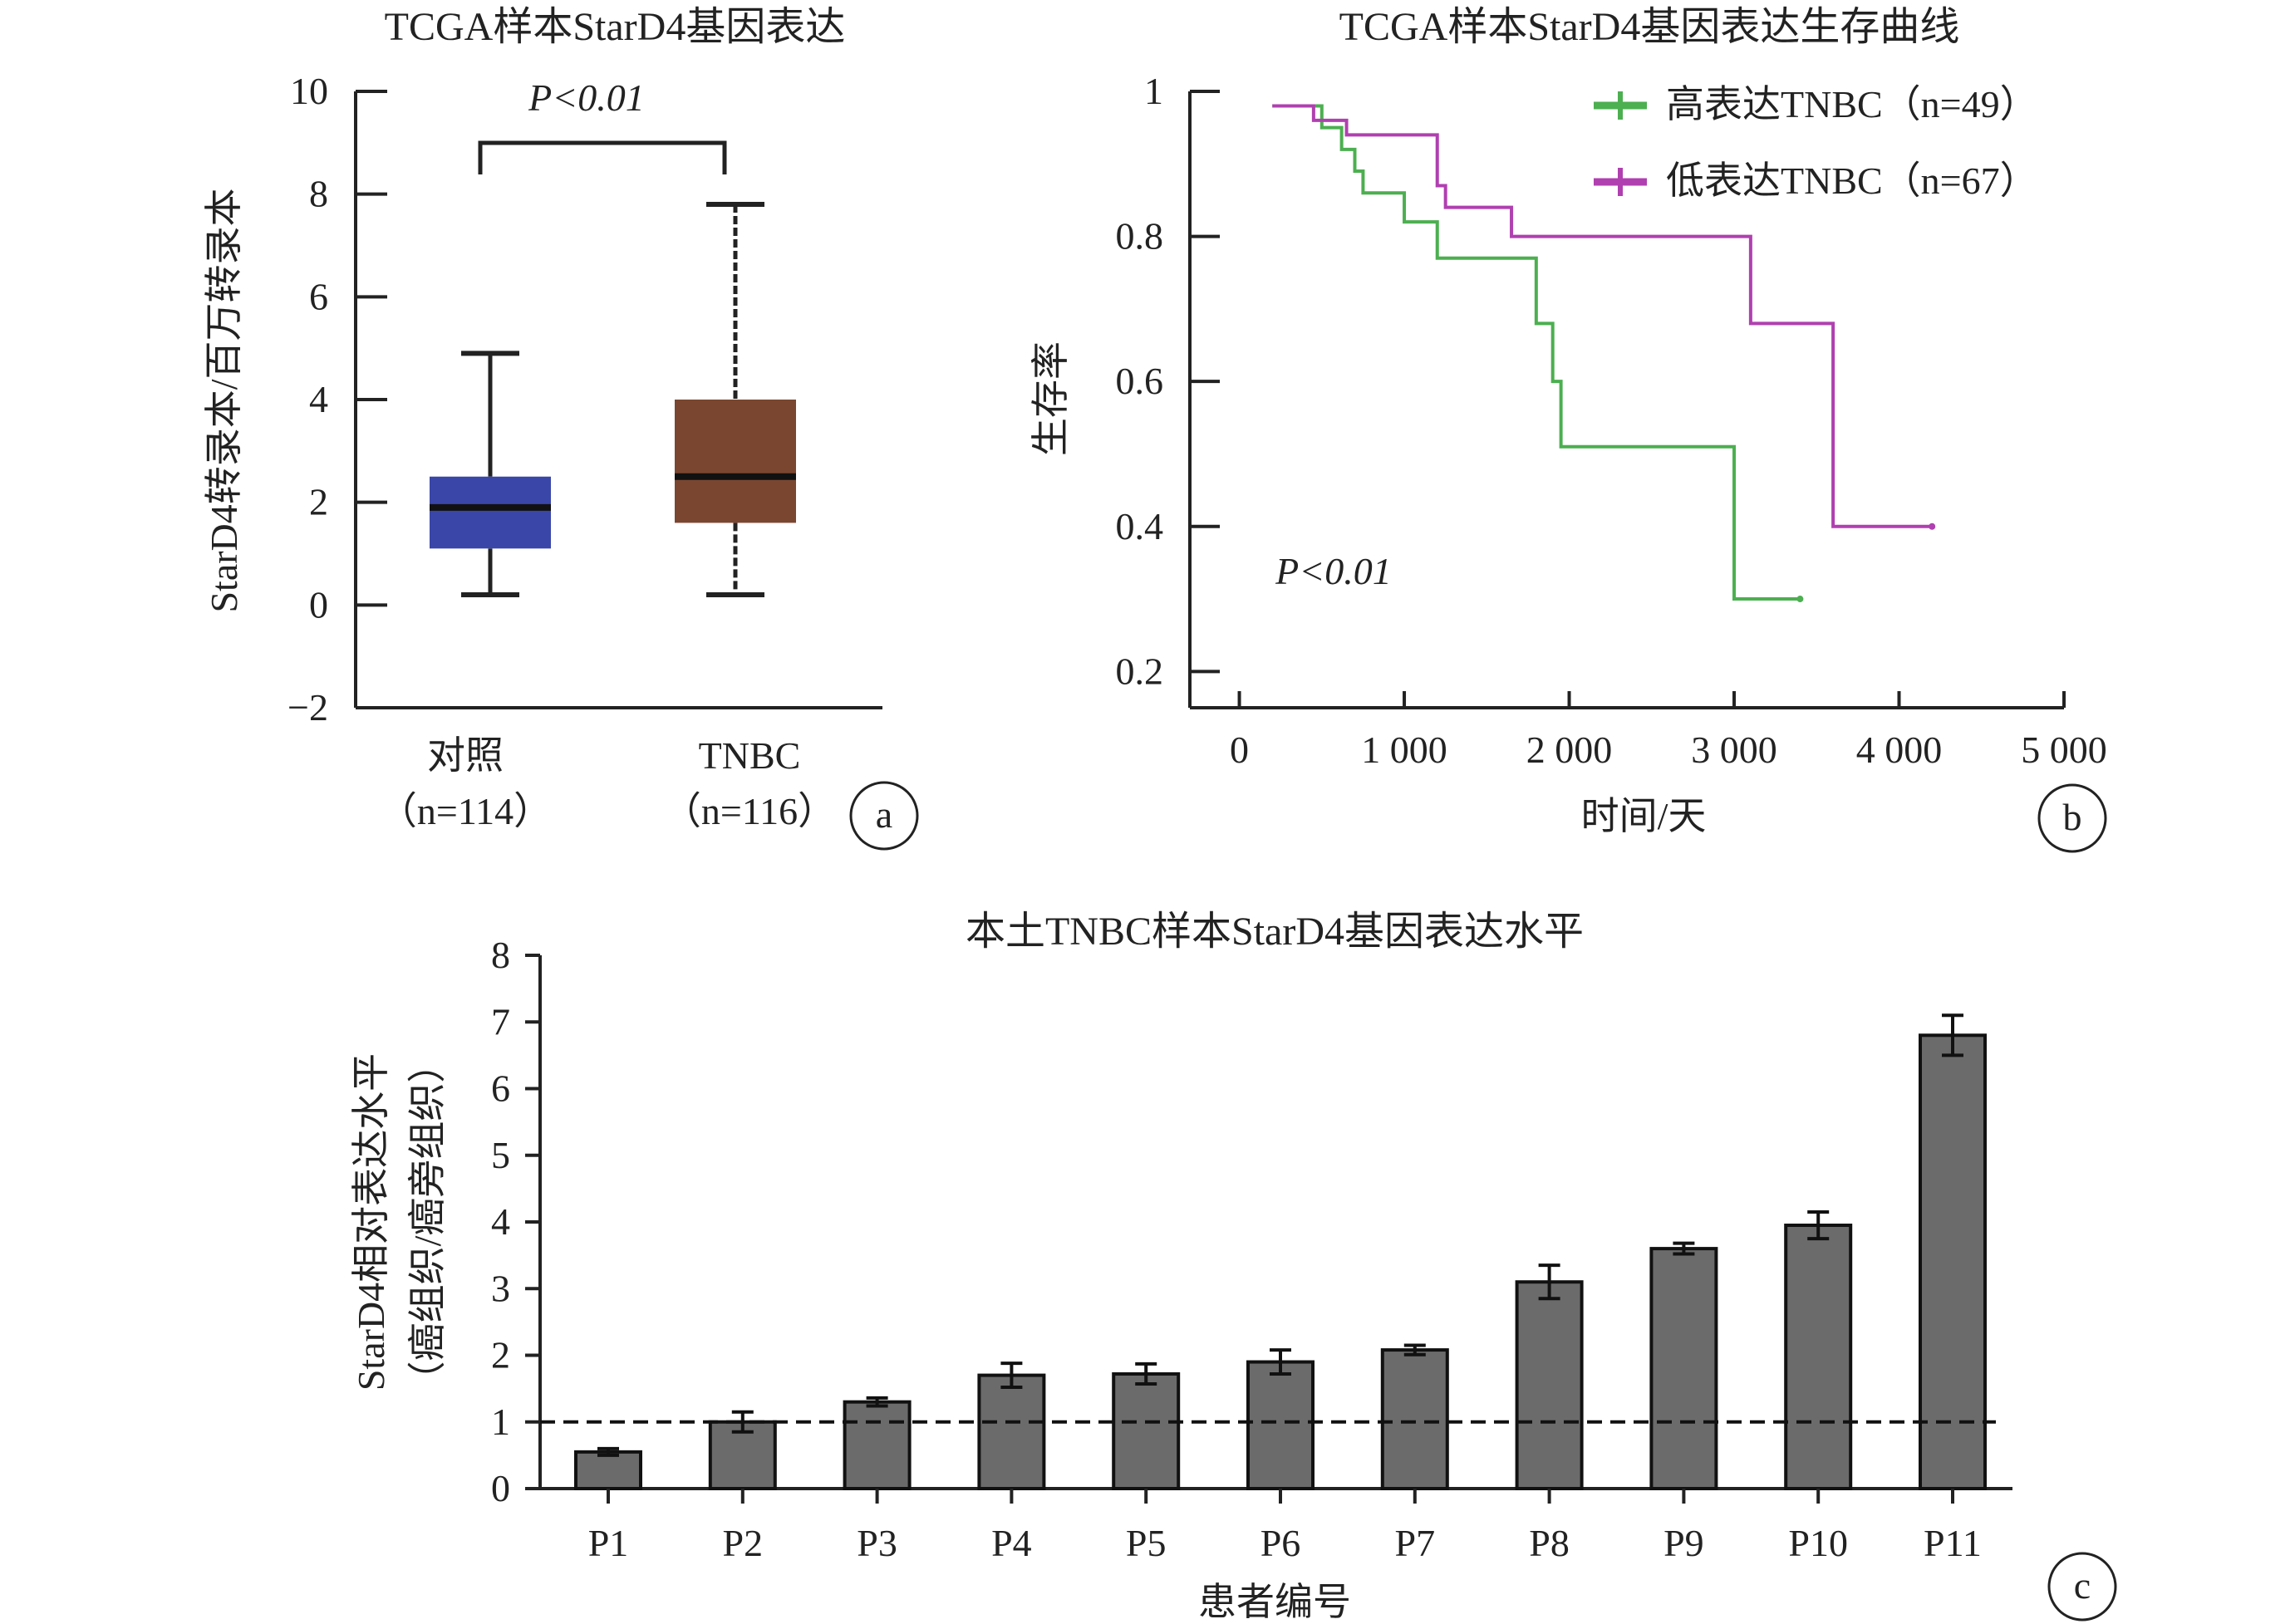 The image size is (2290, 1624). What do you see at coordinates (1415, 1543) in the screenshot?
I see `x-tick-label: P7` at bounding box center [1415, 1543].